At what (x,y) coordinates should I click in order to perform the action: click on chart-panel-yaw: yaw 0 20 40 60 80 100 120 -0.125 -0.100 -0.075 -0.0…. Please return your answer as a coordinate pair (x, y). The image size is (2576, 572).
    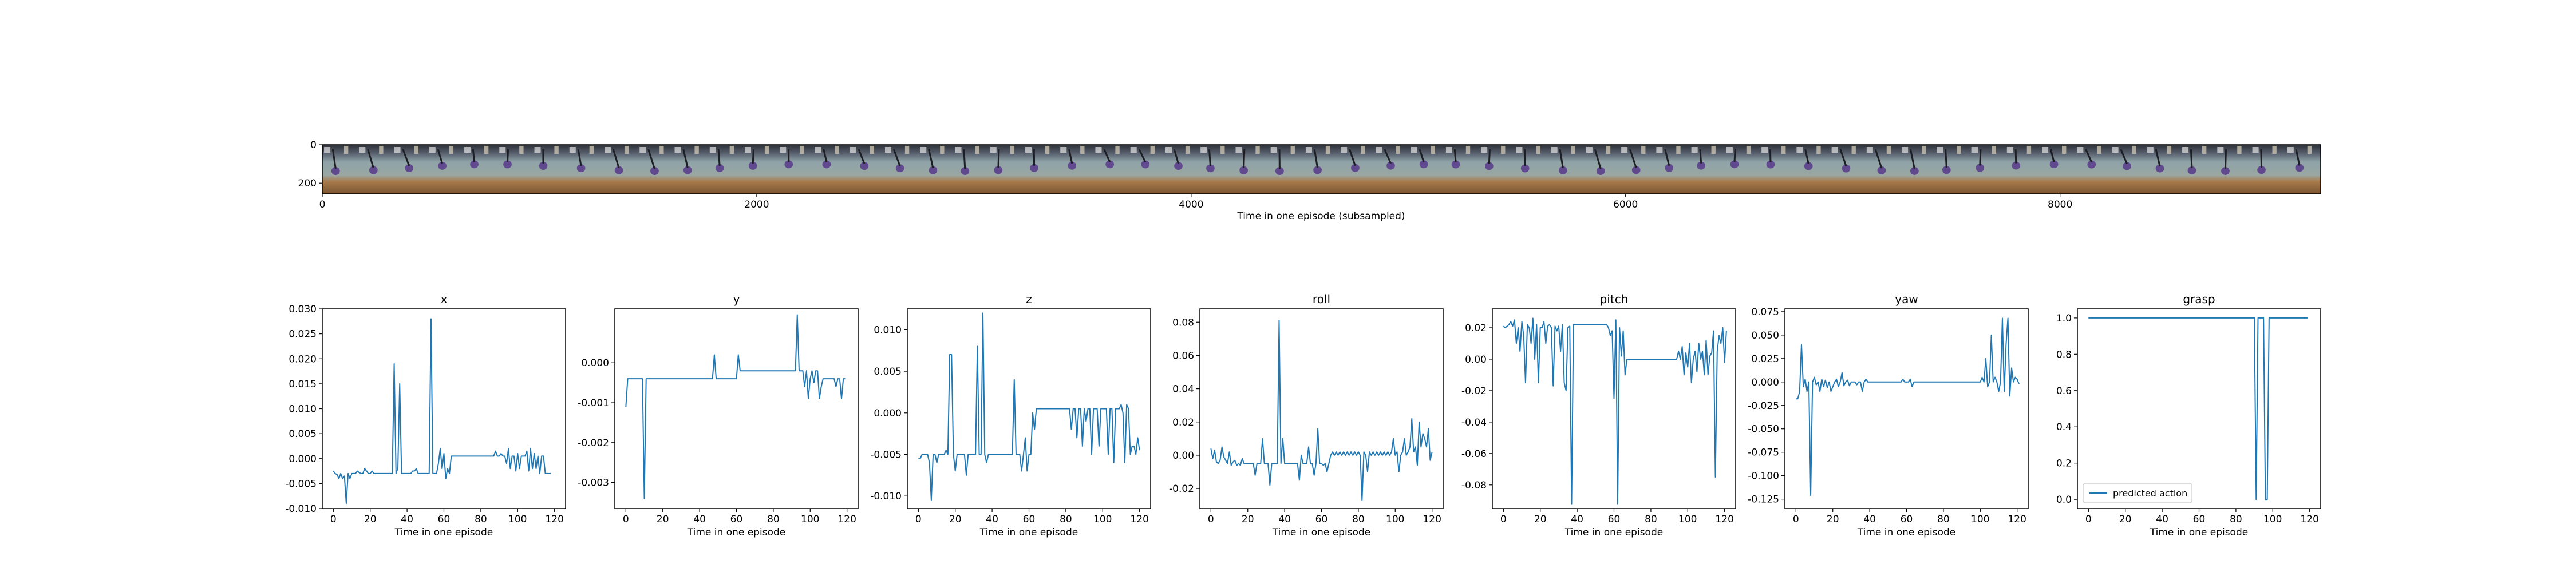
    Looking at the image, I should click on (1888, 415).